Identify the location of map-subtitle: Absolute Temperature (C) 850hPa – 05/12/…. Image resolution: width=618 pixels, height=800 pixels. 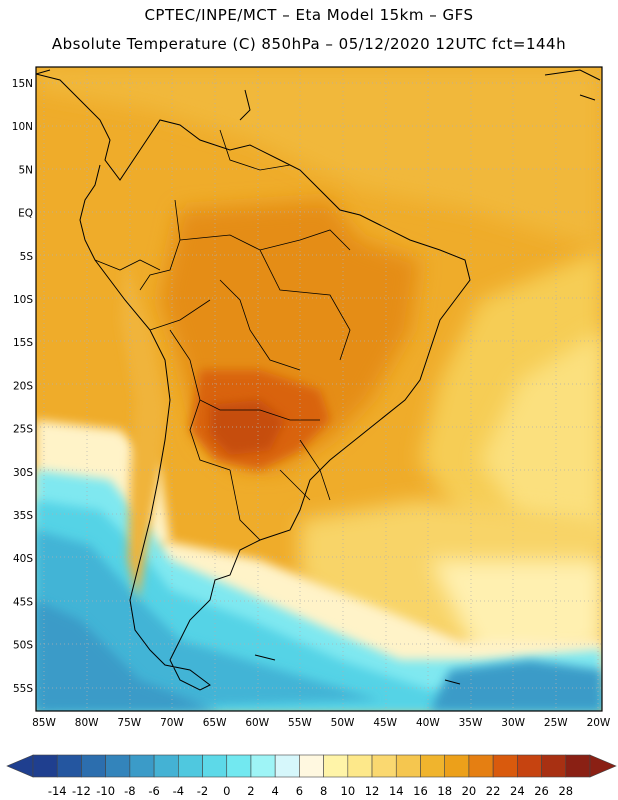
(309, 44).